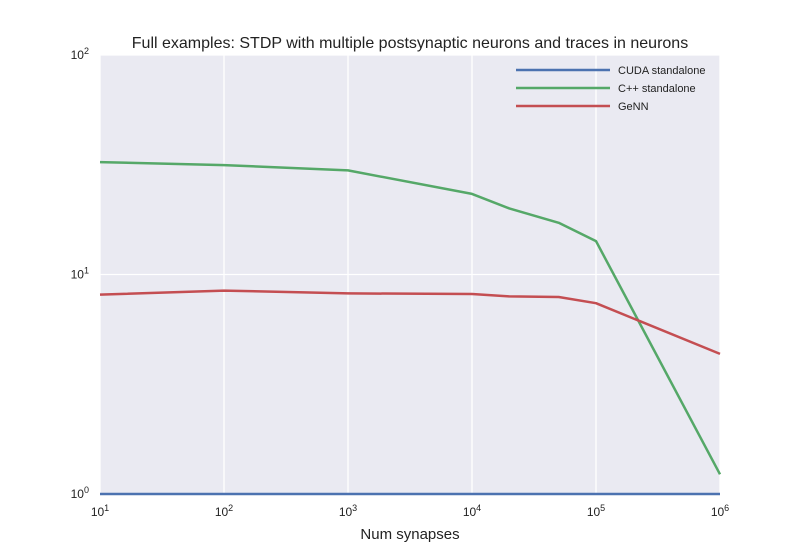  I want to click on x-tick-label: 10³, so click(348, 511).